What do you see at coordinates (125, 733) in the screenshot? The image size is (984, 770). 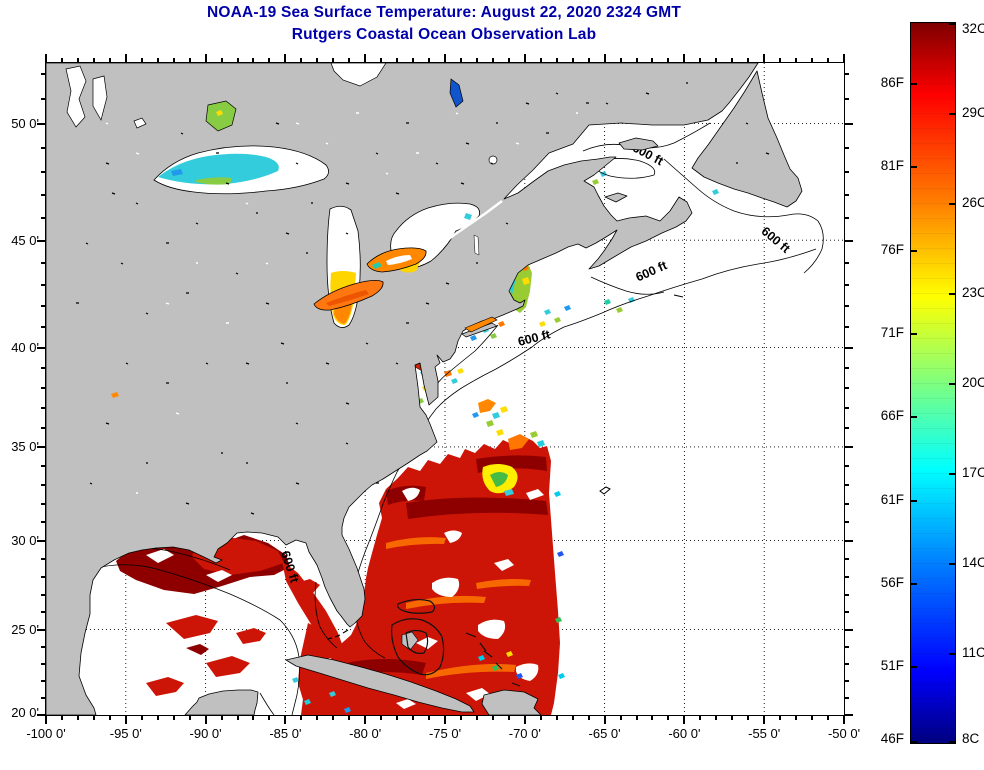 I see `x-axis-tick-label: -95 0'` at bounding box center [125, 733].